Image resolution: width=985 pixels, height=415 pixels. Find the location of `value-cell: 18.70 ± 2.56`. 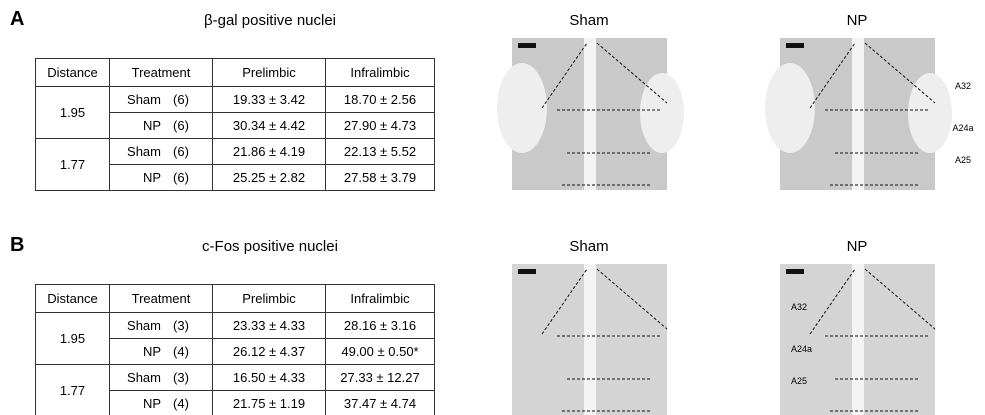

value-cell: 18.70 ± 2.56 is located at coordinates (380, 99).